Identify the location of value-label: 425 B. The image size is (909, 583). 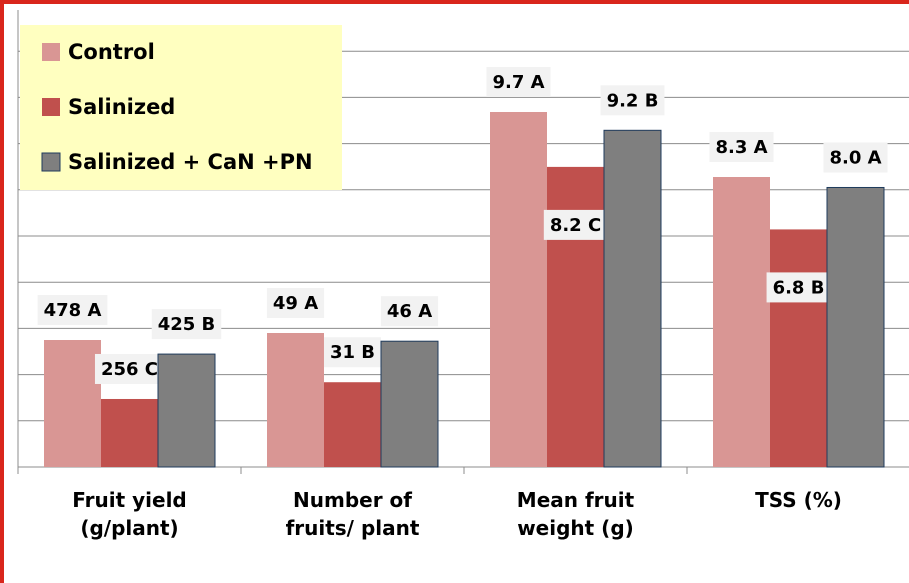
(187, 324).